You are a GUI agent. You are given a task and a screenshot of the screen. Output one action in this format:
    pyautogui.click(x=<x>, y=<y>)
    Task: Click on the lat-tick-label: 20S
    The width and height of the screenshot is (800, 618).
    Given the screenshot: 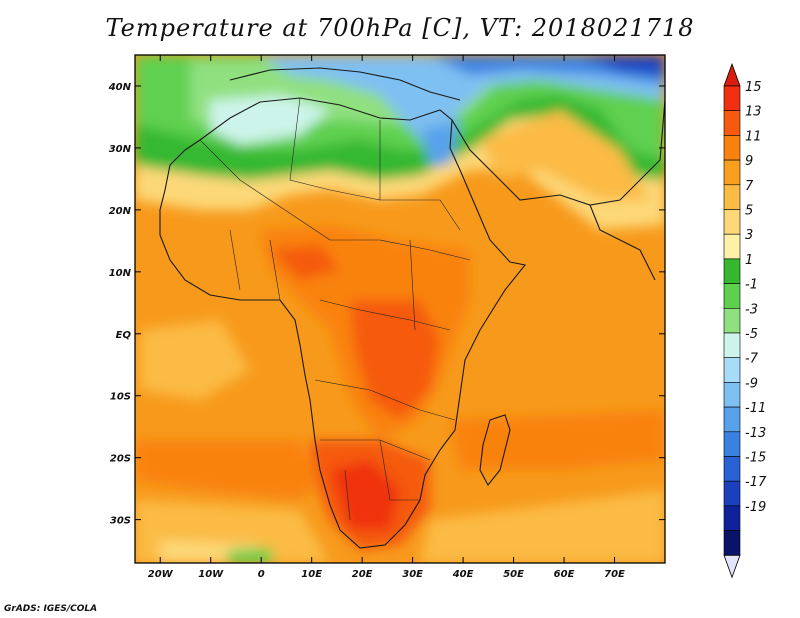 What is the action you would take?
    pyautogui.click(x=120, y=459)
    